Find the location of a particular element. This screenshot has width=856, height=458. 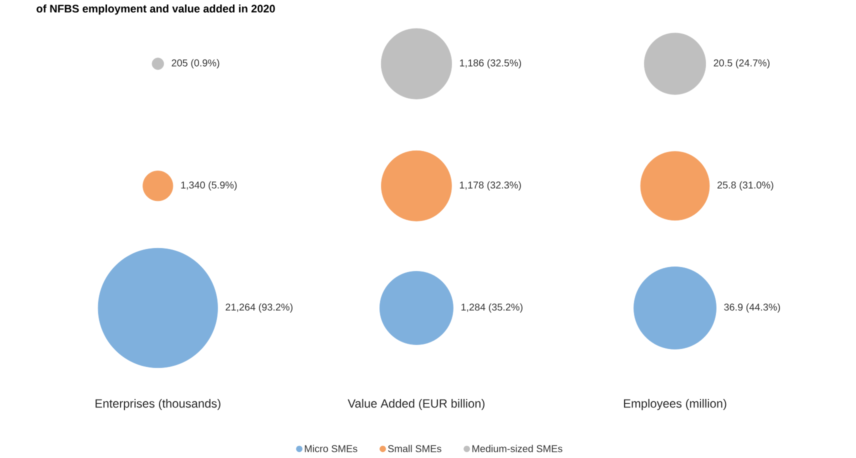

data-label: 20.5 (24.7%) is located at coordinates (742, 64).